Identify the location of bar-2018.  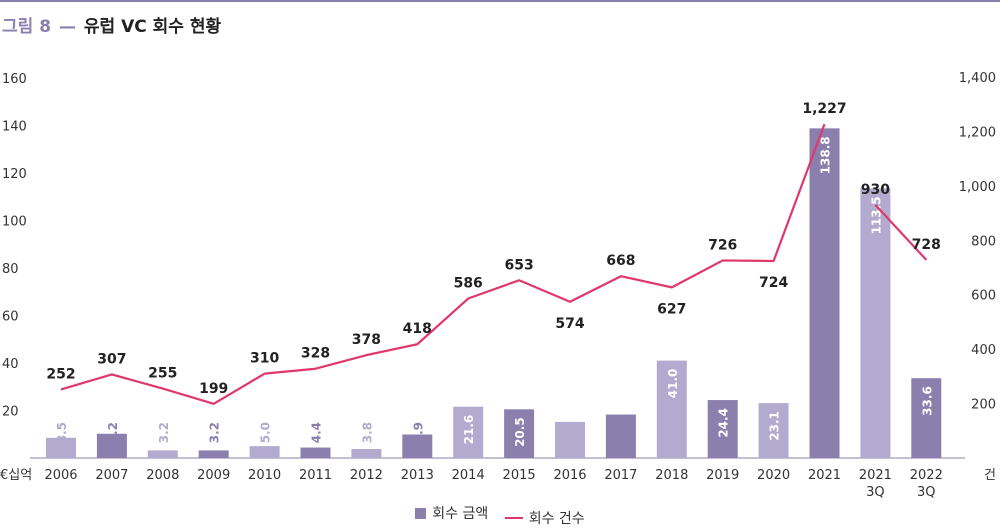
(671, 409).